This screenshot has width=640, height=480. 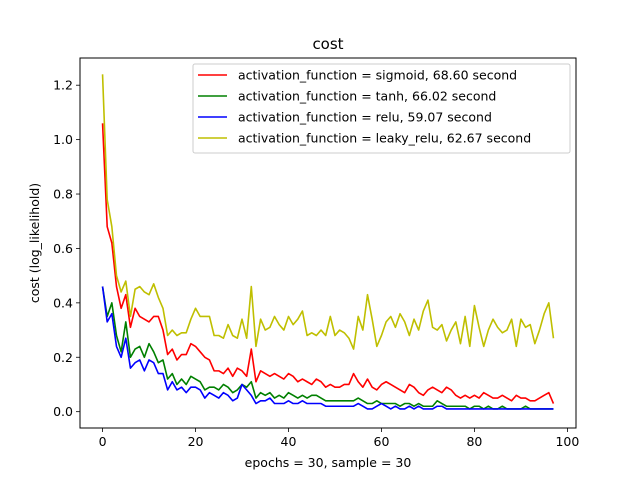 What do you see at coordinates (34, 243) in the screenshot?
I see `y-axis-label: cost (log_likelihold)` at bounding box center [34, 243].